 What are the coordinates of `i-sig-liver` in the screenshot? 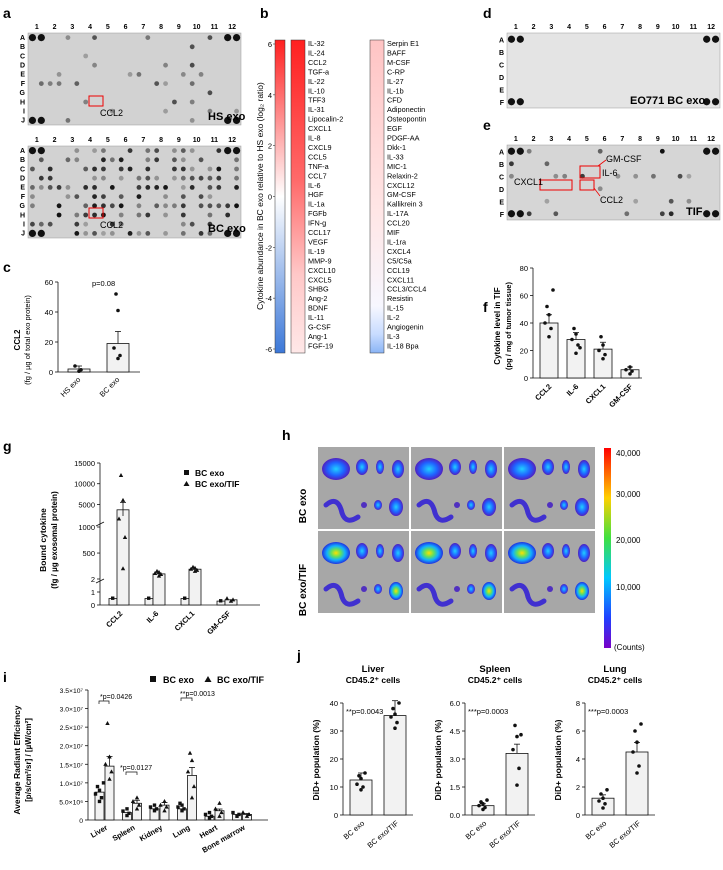 It's located at (104, 702).